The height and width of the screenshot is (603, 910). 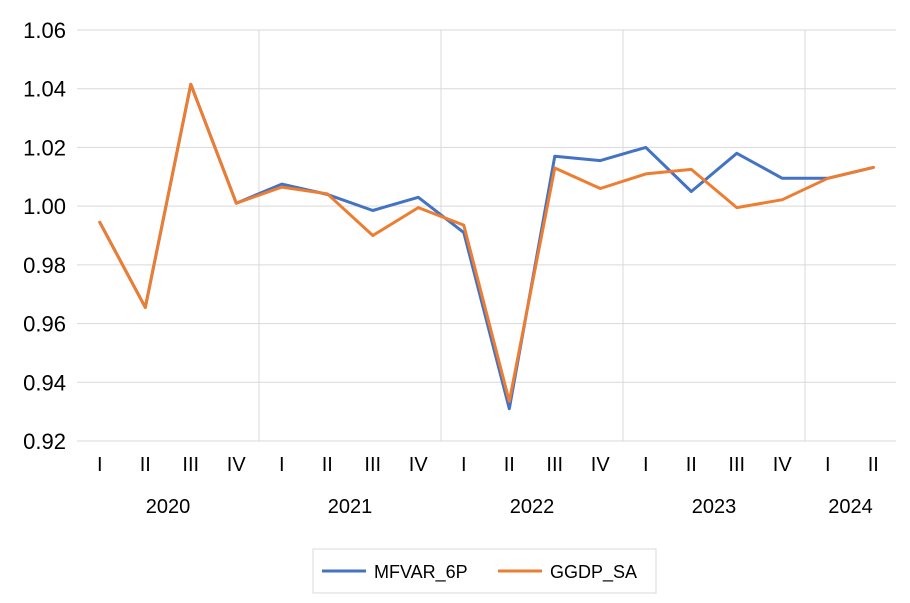 I want to click on y-tick-label: 0.98, so click(x=44, y=265).